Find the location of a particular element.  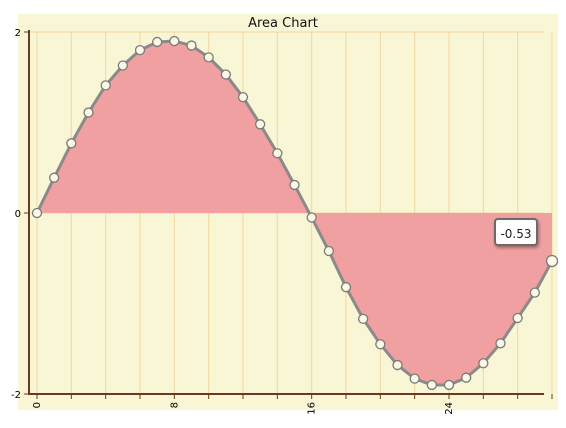

x-tick-label: 16 is located at coordinates (312, 408).